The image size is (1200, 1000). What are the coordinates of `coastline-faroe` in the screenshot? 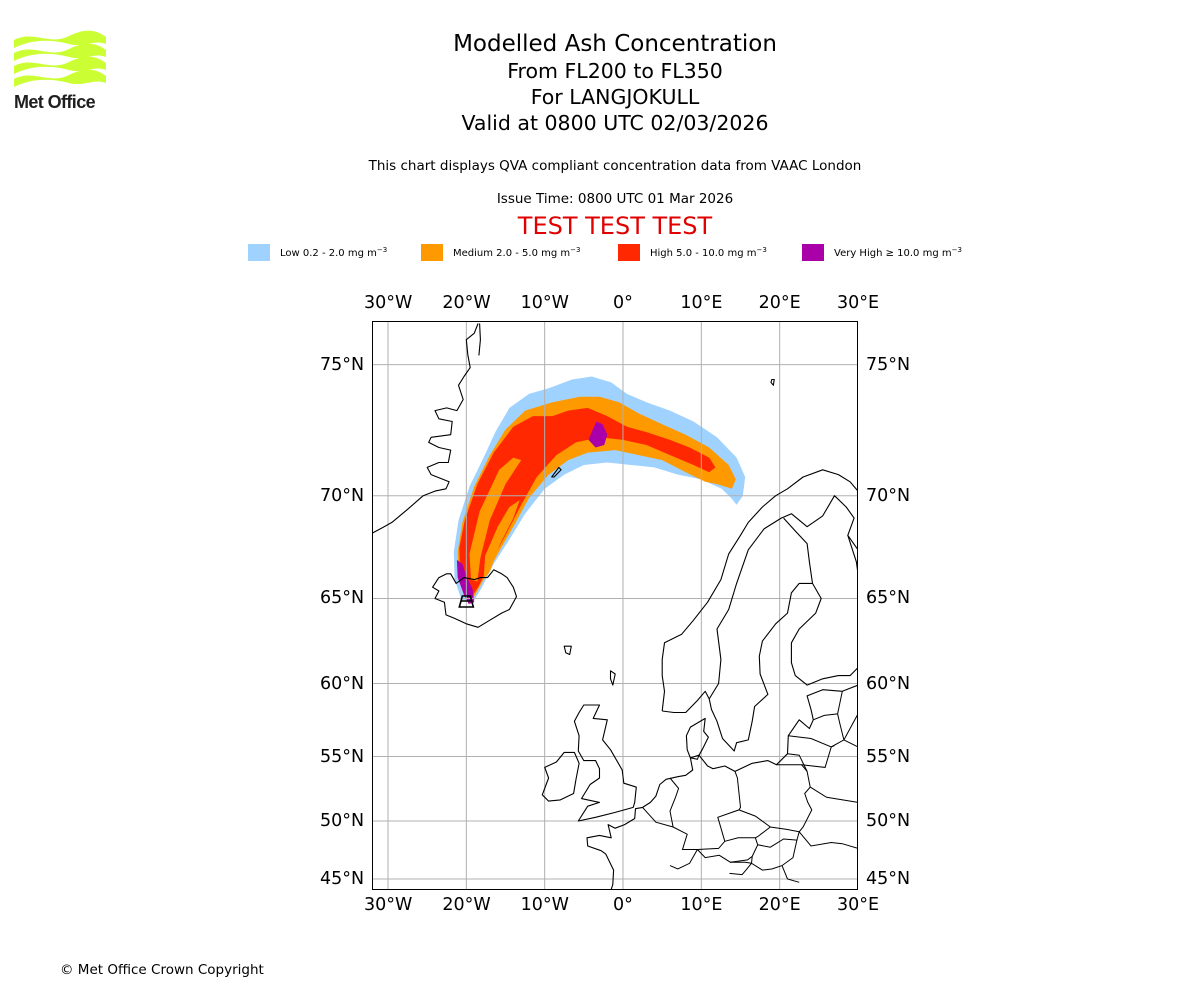 It's located at (567, 650).